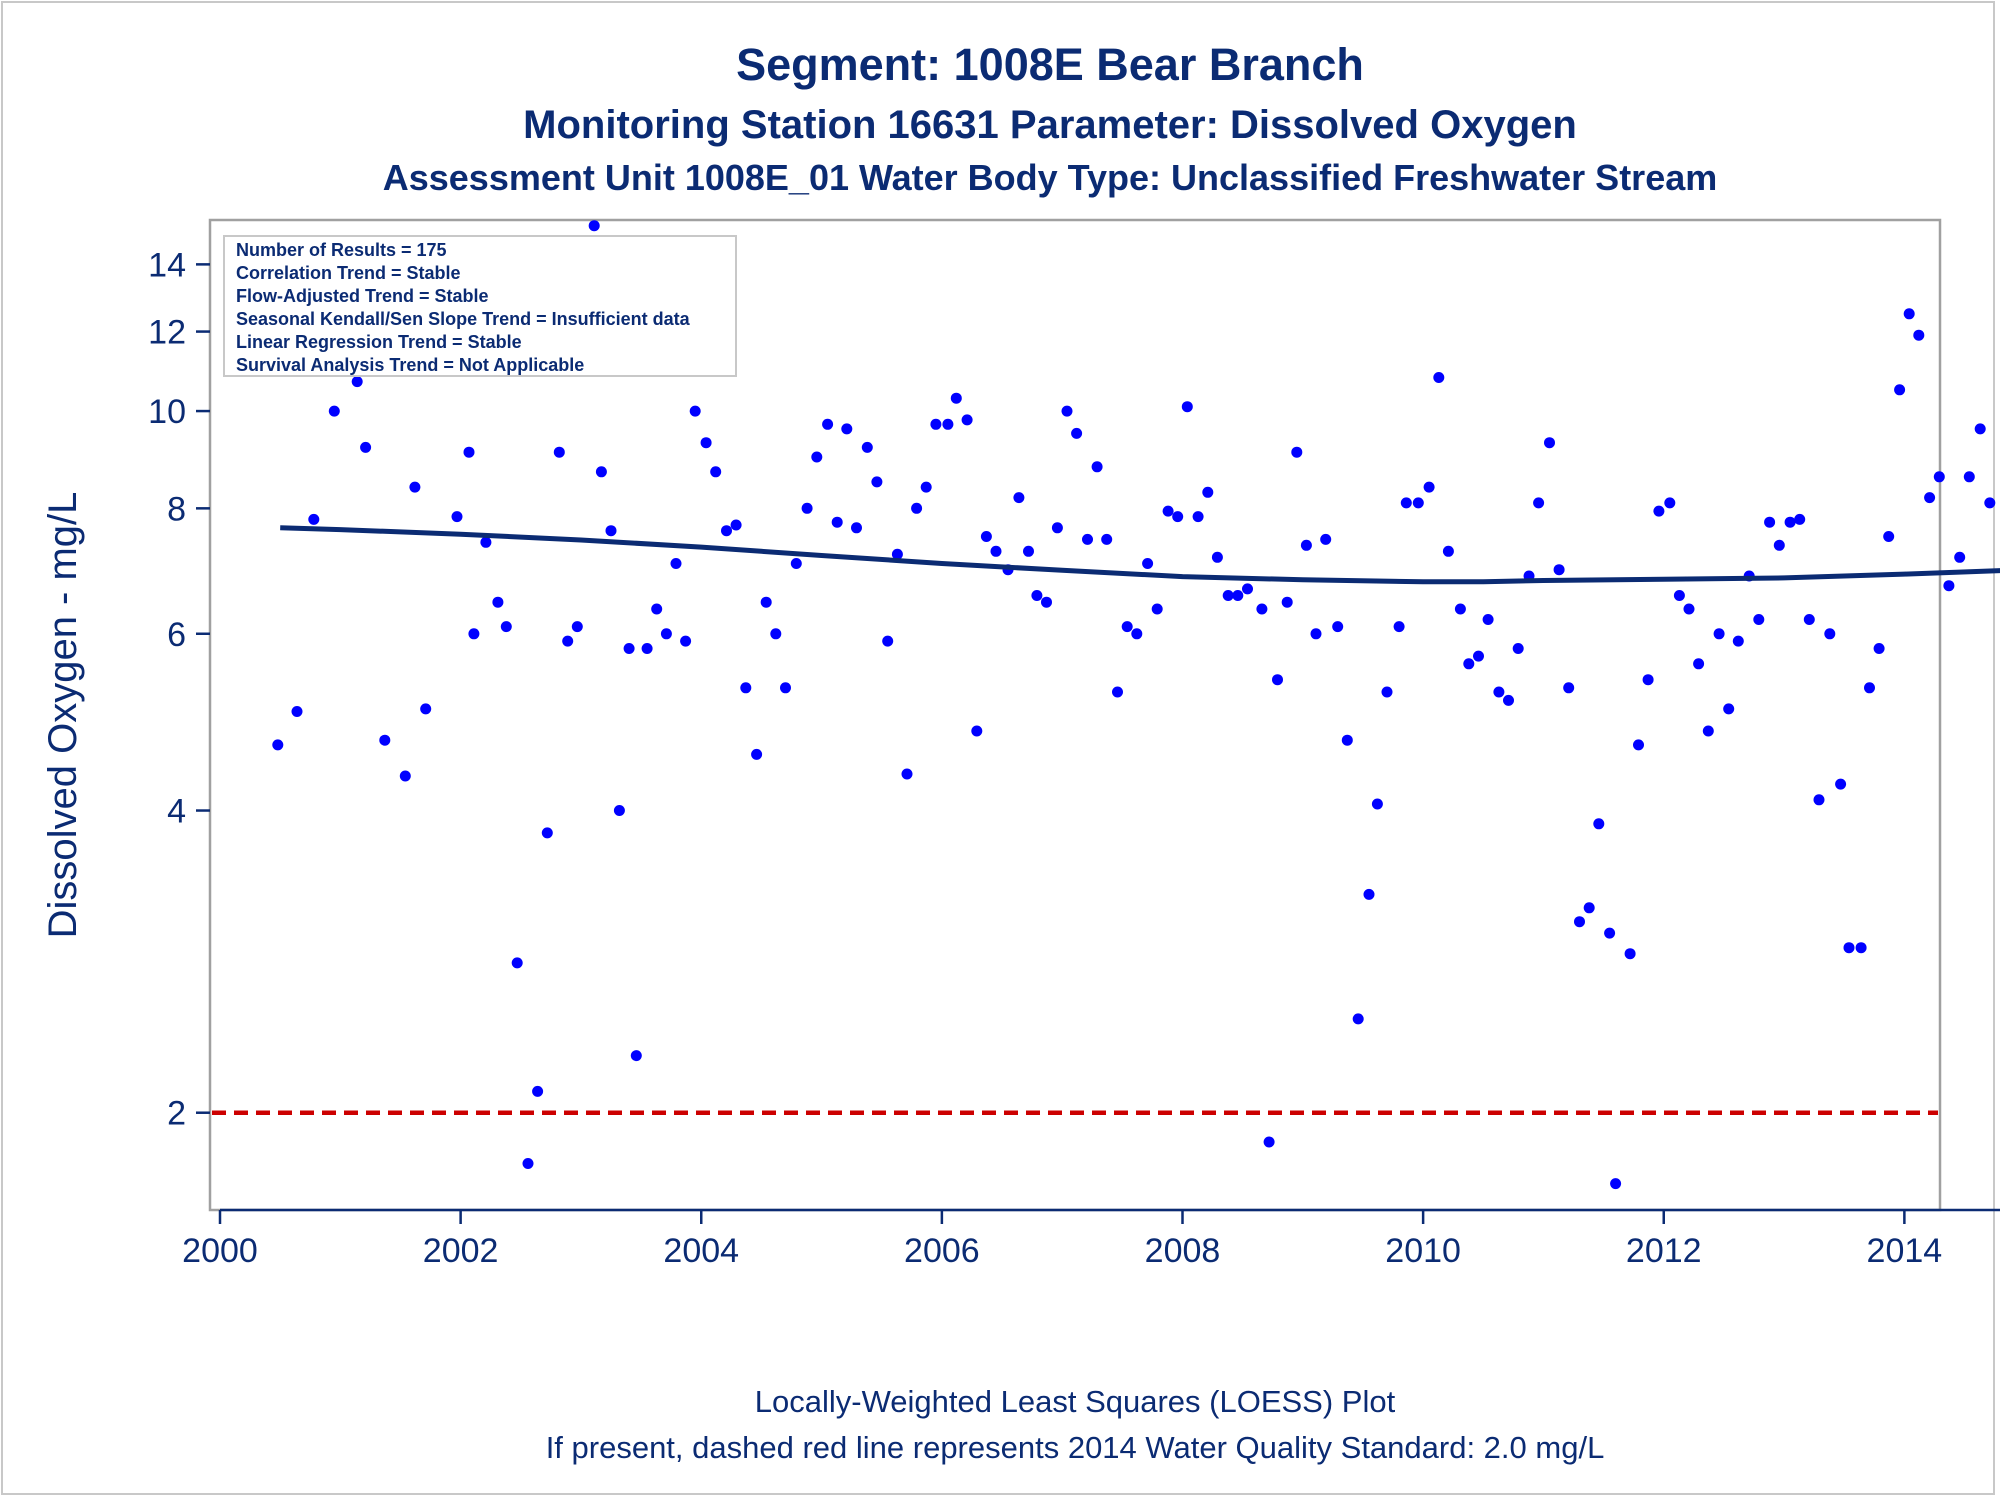 Image resolution: width=2000 pixels, height=1500 pixels. I want to click on y-tick-label: 10, so click(167, 412).